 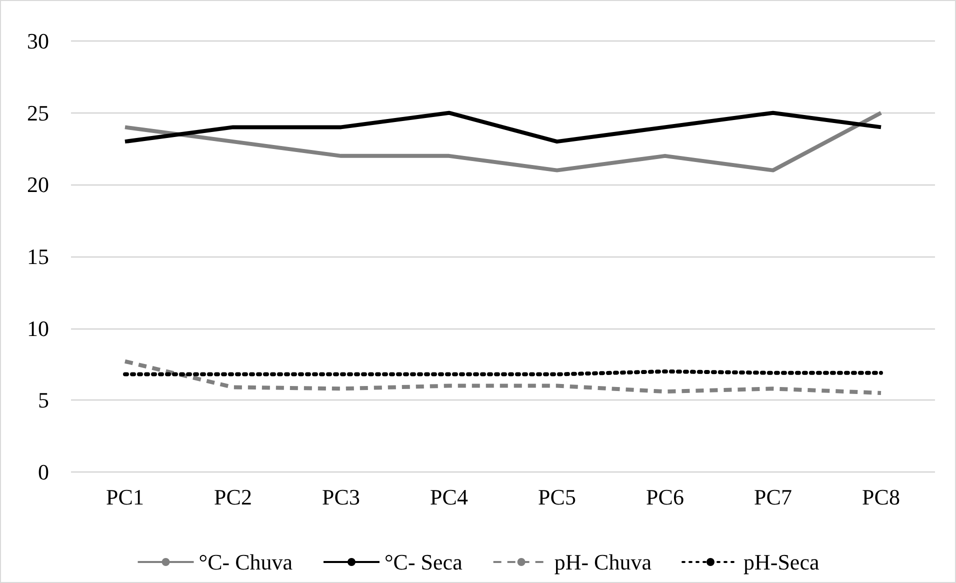 What do you see at coordinates (38, 41) in the screenshot?
I see `y-tick-label: 30` at bounding box center [38, 41].